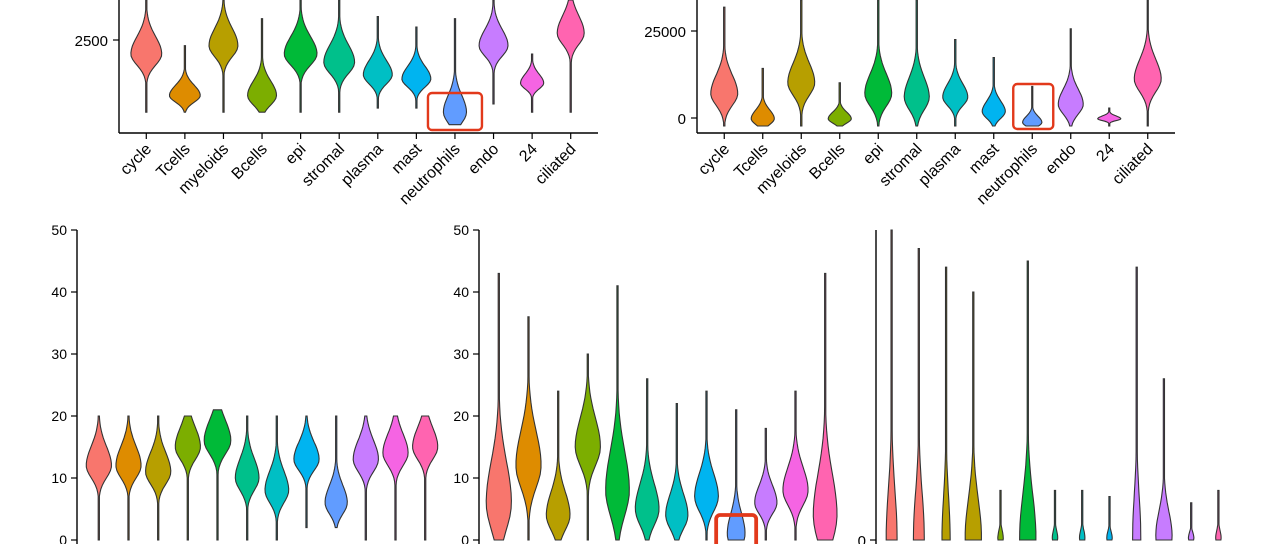 The height and width of the screenshot is (544, 1280). I want to click on violin-stromal, so click(916, 63).